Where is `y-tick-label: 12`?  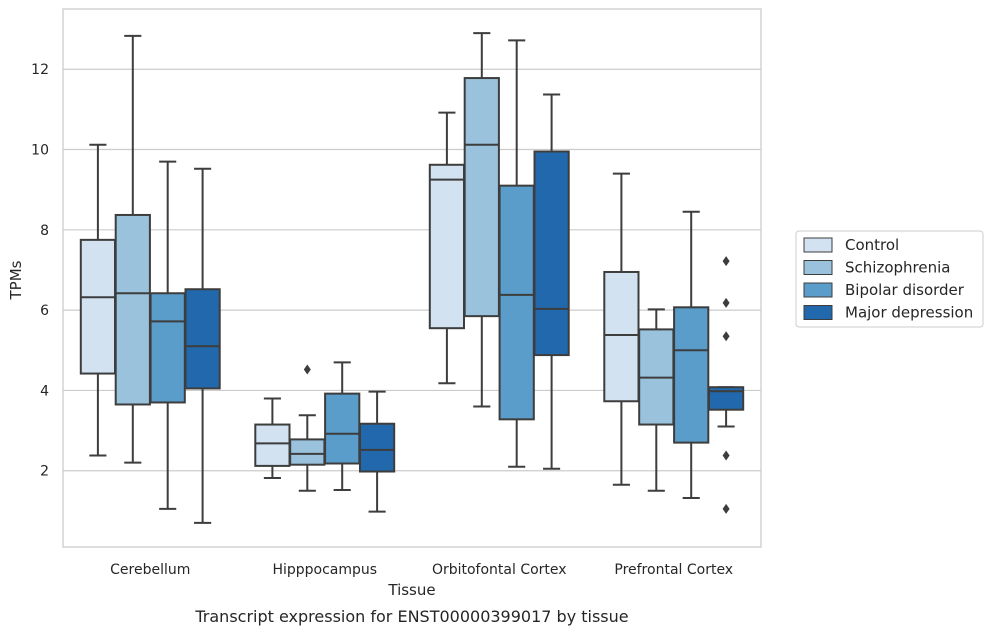 y-tick-label: 12 is located at coordinates (40, 70).